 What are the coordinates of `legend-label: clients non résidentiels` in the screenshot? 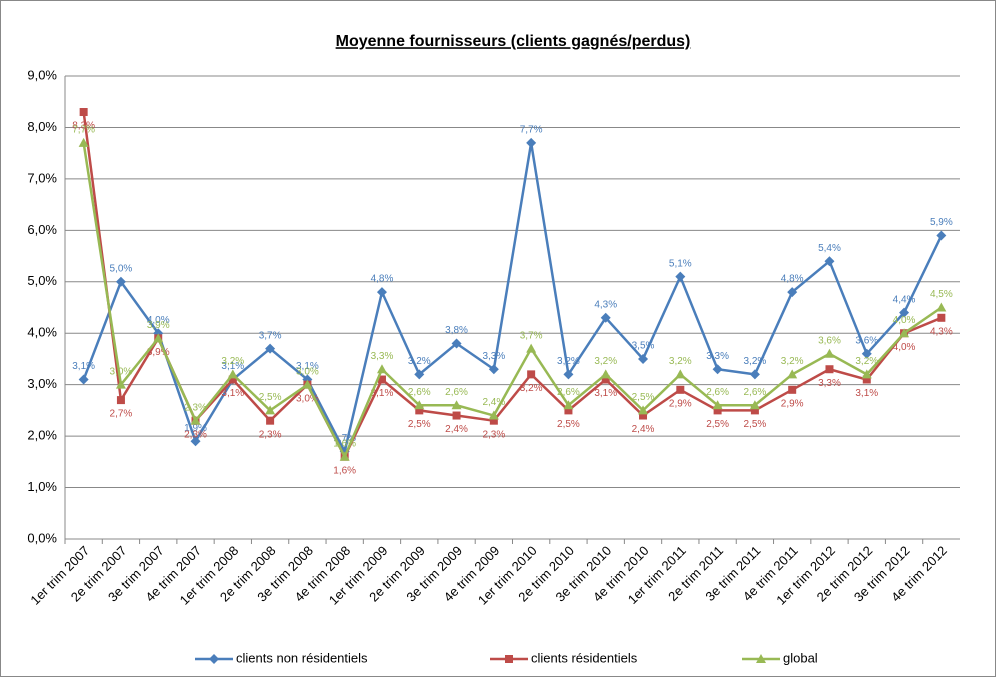 It's located at (302, 657).